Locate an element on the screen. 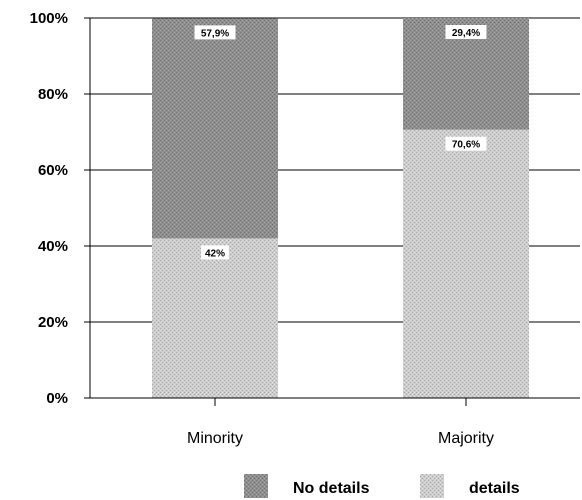 Image resolution: width=582 pixels, height=500 pixels. data-label: 42% is located at coordinates (215, 253).